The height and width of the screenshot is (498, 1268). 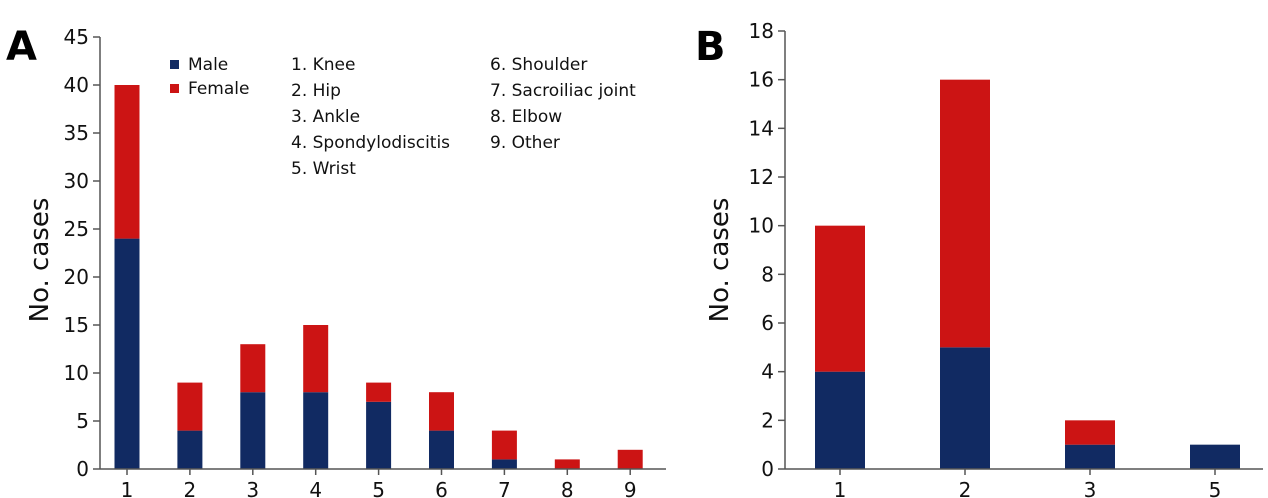 What do you see at coordinates (76, 325) in the screenshot?
I see `y-tick-label: 15` at bounding box center [76, 325].